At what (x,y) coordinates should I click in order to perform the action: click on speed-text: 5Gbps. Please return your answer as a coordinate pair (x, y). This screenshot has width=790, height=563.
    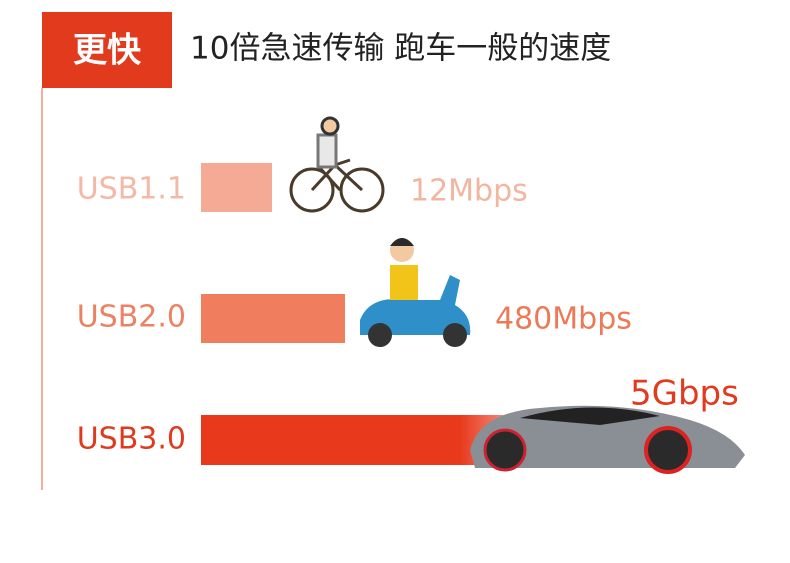
    Looking at the image, I should click on (684, 394).